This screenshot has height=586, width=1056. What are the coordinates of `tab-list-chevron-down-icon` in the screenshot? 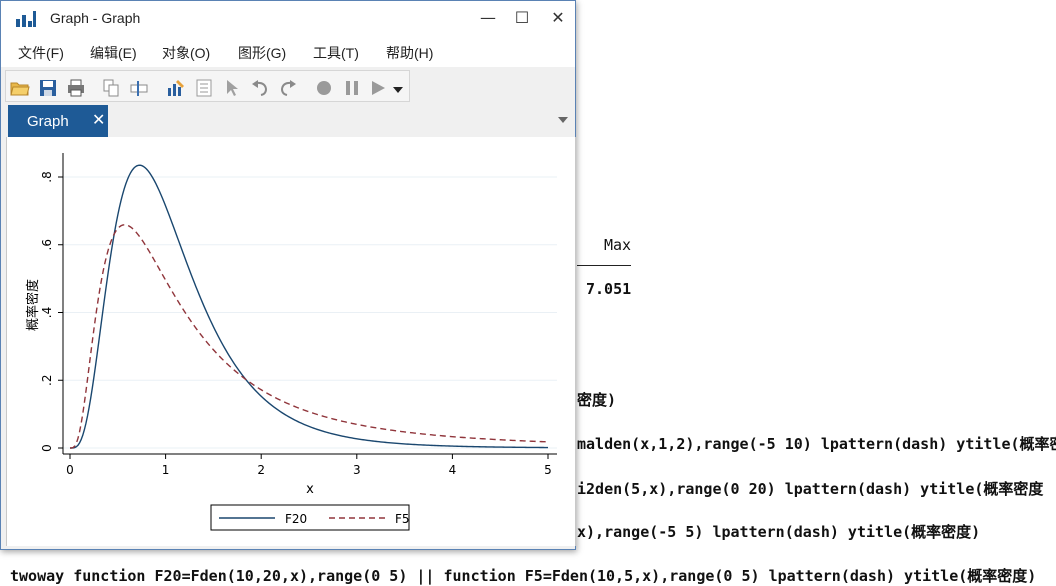 It's located at (563, 120).